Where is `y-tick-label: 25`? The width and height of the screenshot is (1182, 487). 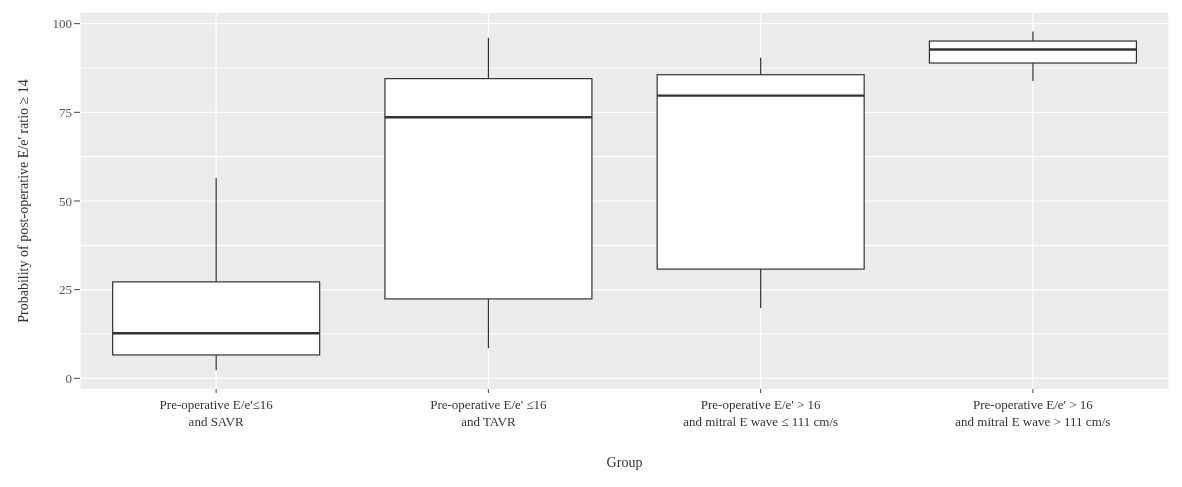
y-tick-label: 25 is located at coordinates (65, 290).